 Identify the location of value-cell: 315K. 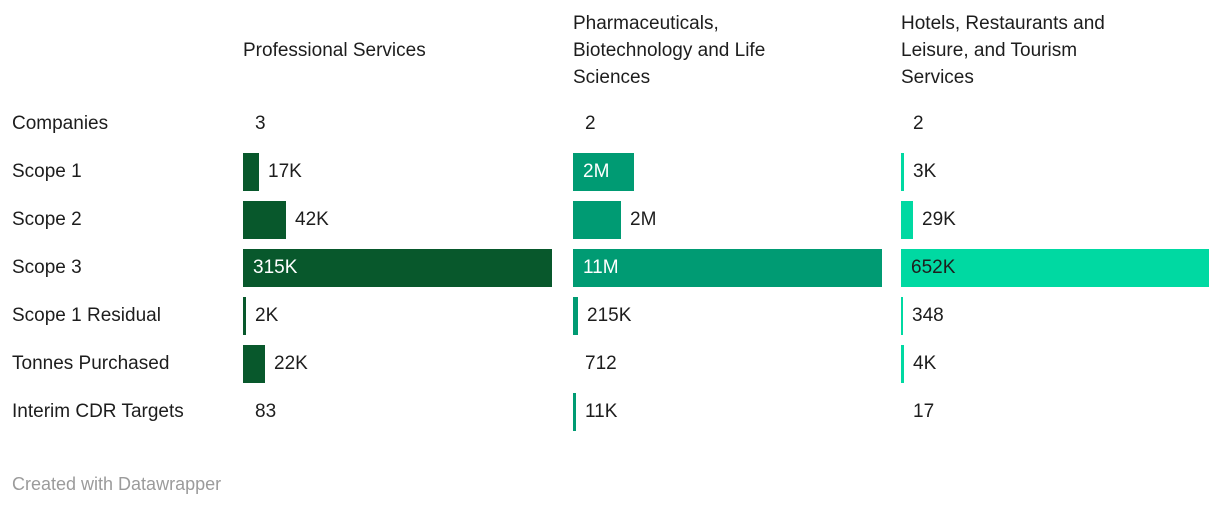
(408, 268).